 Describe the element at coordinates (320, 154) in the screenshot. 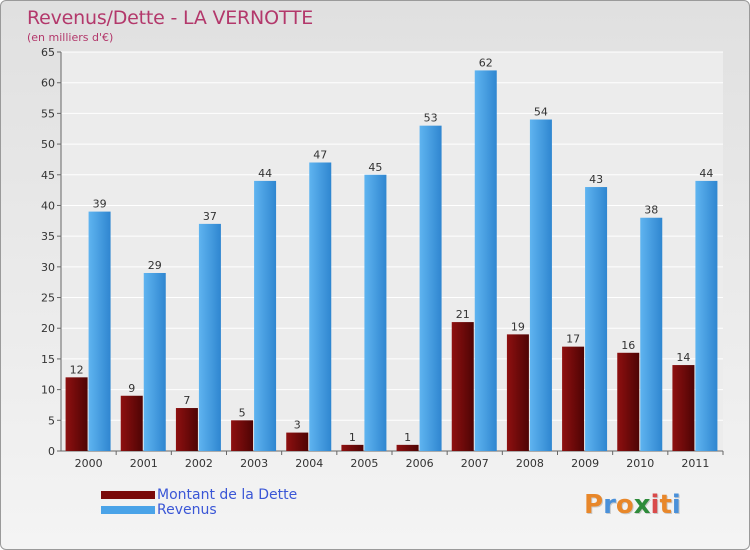

I see `data-label-revenus: 47` at that location.